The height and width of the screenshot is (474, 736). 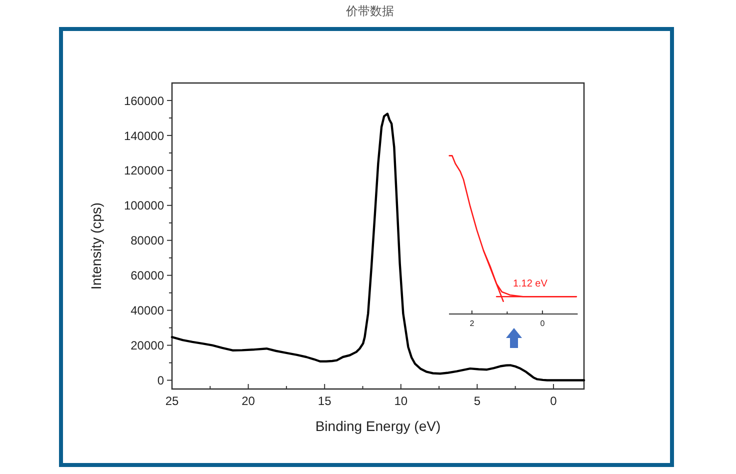 What do you see at coordinates (172, 401) in the screenshot?
I see `x-tick-label: 25` at bounding box center [172, 401].